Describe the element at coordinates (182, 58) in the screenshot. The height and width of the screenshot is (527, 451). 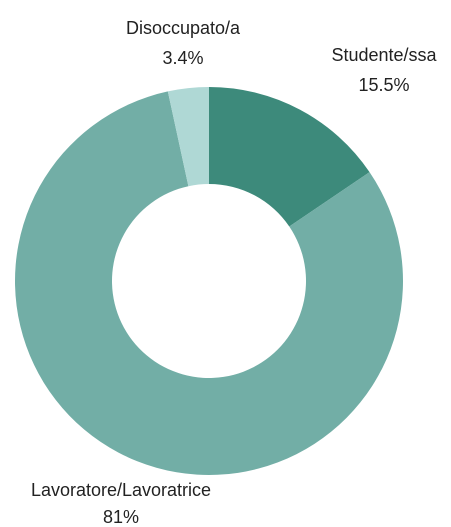
I see `slice-value-disoccupato: 3.4%` at that location.